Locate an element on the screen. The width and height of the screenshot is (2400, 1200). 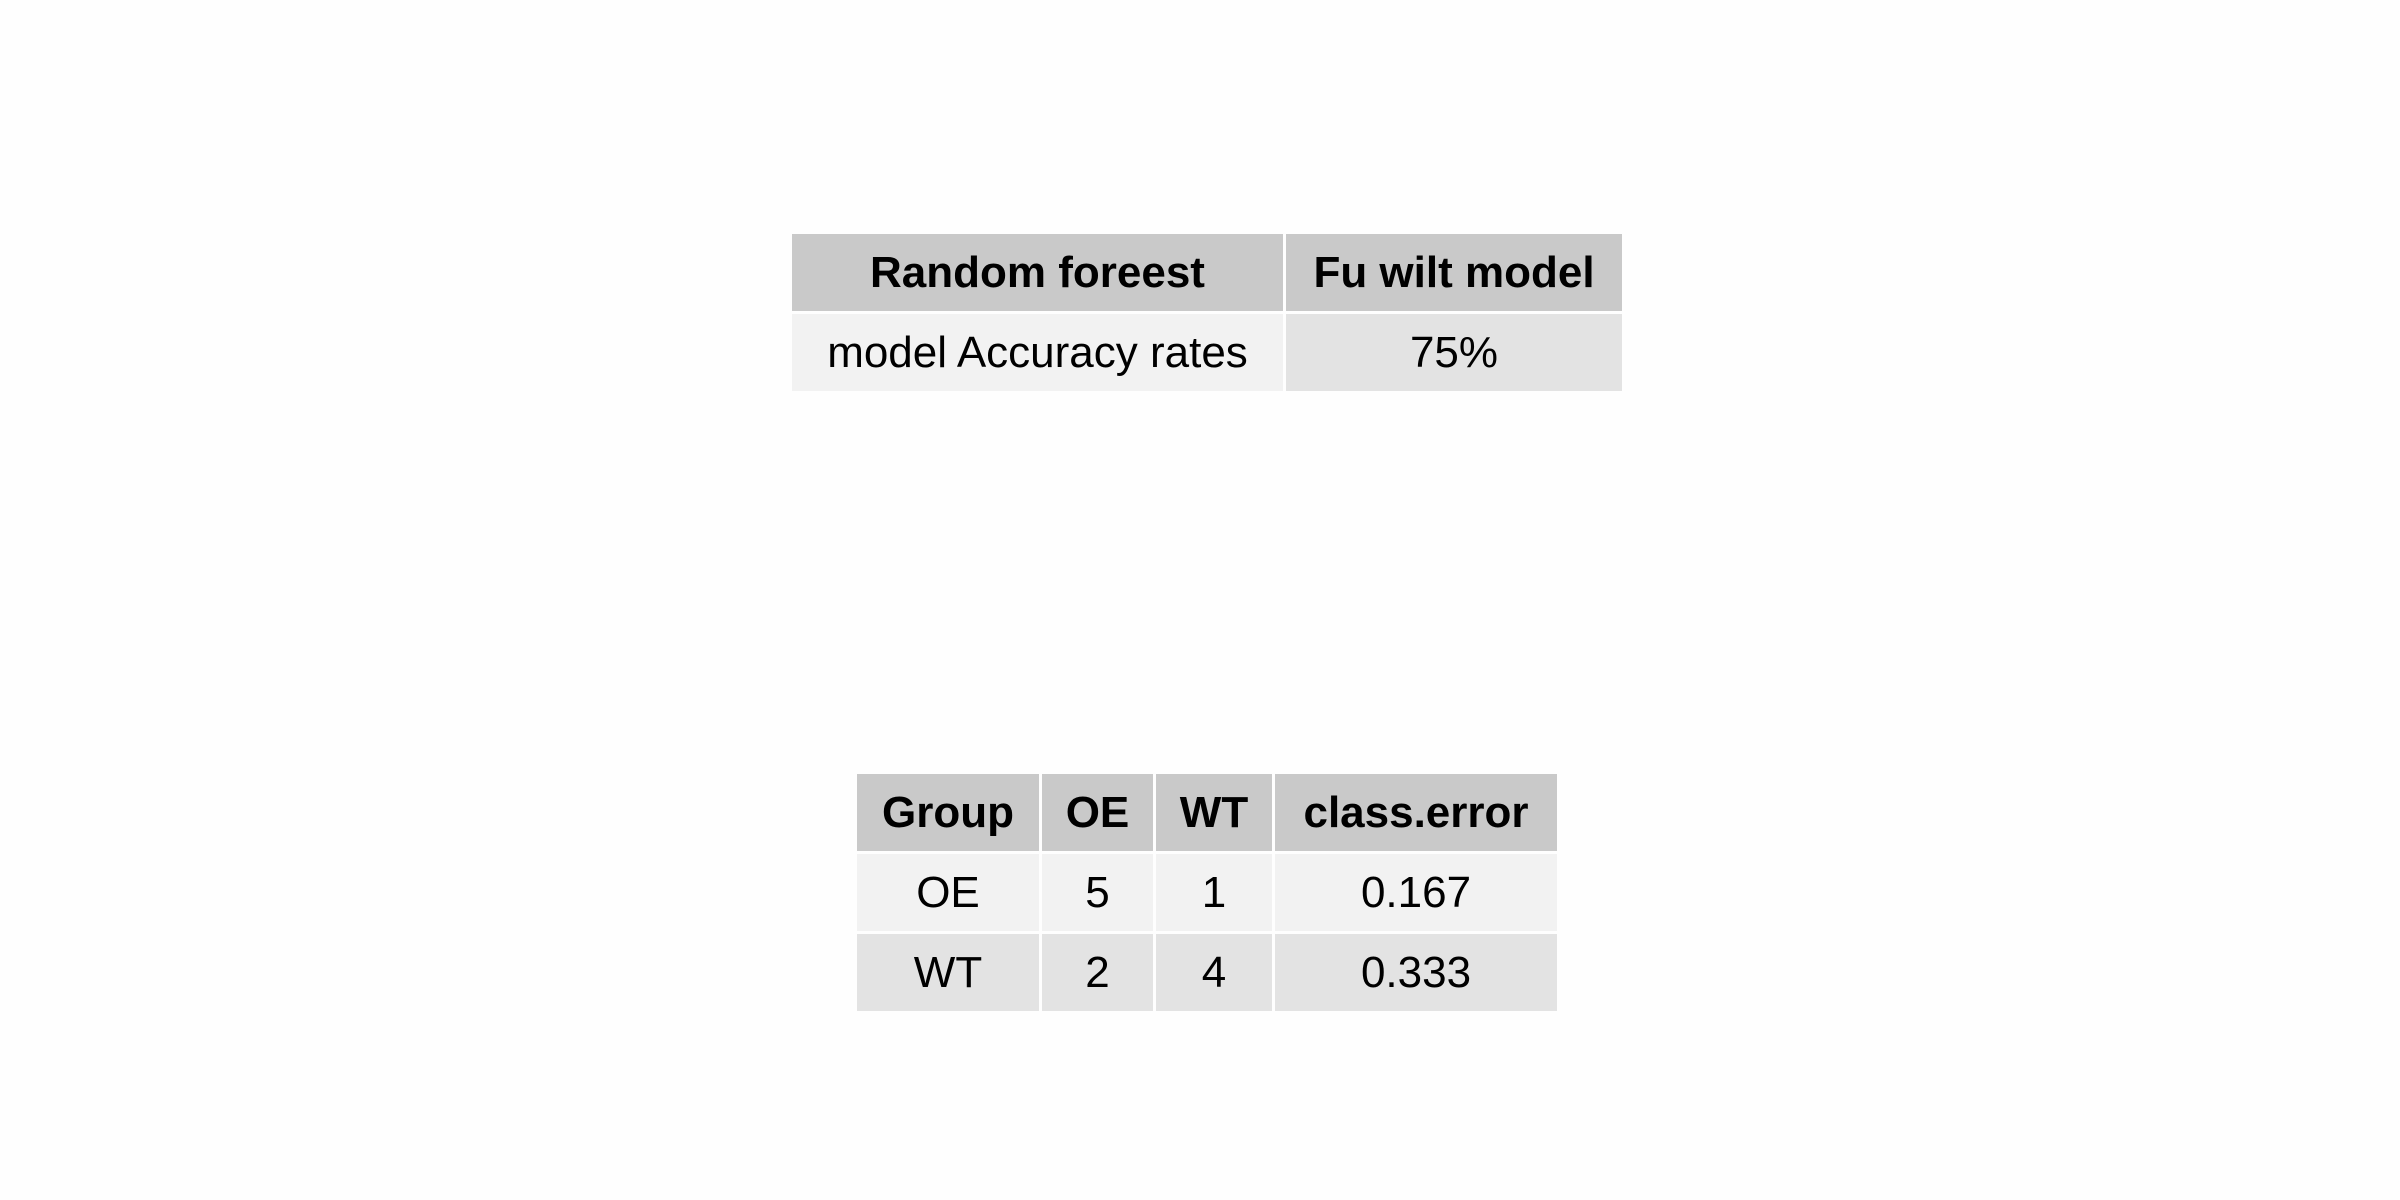
row-oe-cell: 5 is located at coordinates (1097, 892).